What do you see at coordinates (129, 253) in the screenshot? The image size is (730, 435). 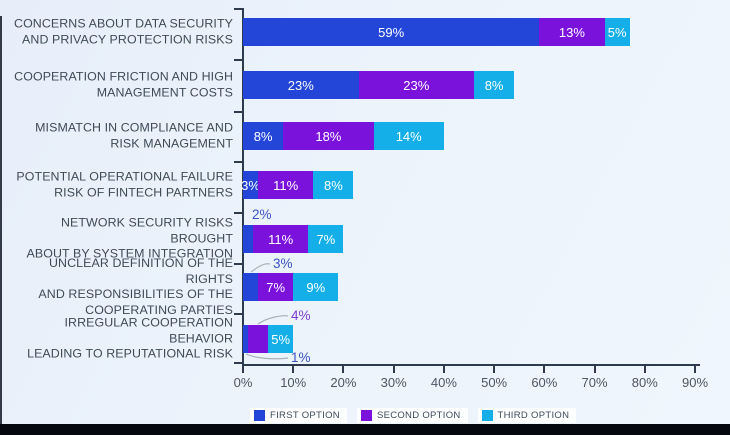 I see `category-label-line: ABOUT BY SYSTEM INTEGRATION` at bounding box center [129, 253].